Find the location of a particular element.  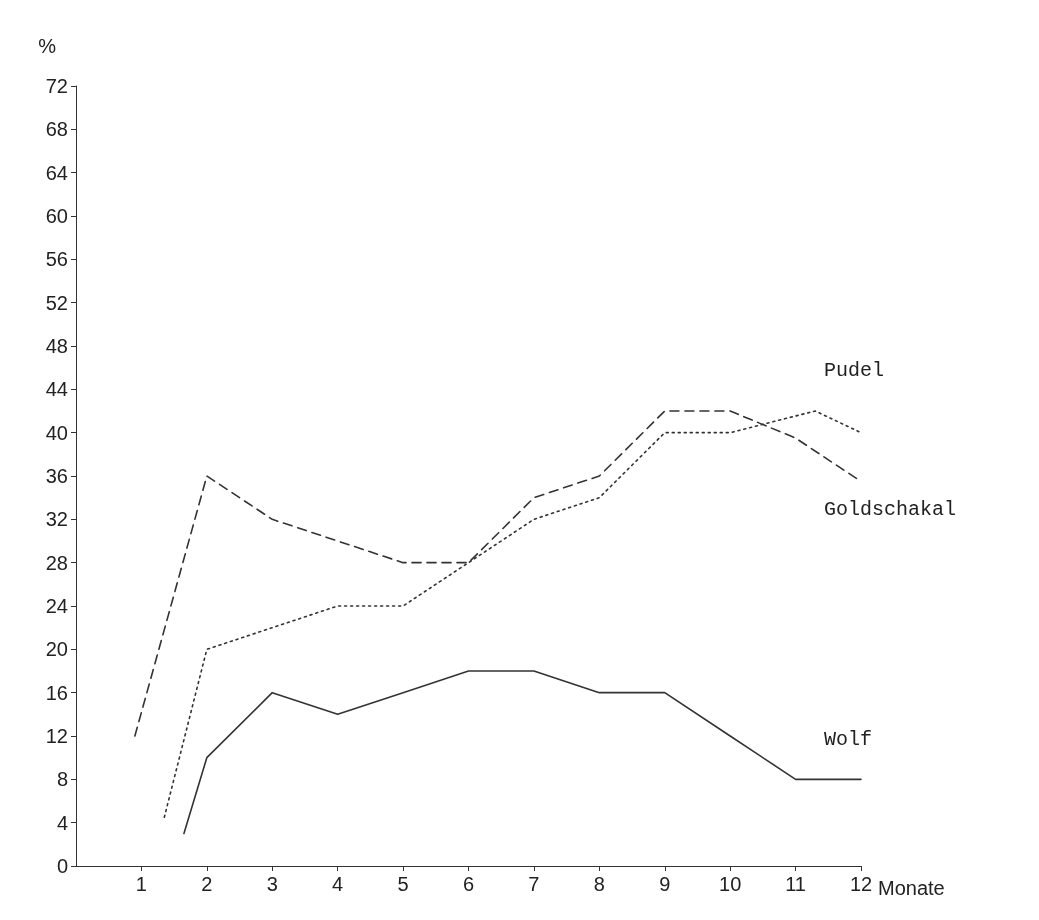

x-tick-label: 4 is located at coordinates (338, 884).